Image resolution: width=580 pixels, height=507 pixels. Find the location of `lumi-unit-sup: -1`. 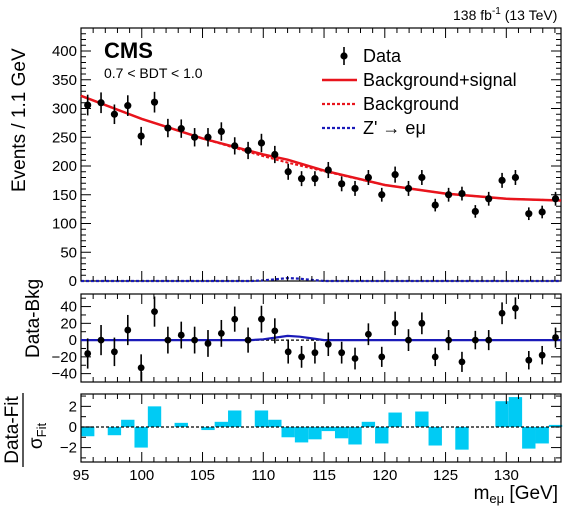

lumi-unit-sup: -1 is located at coordinates (496, 11).